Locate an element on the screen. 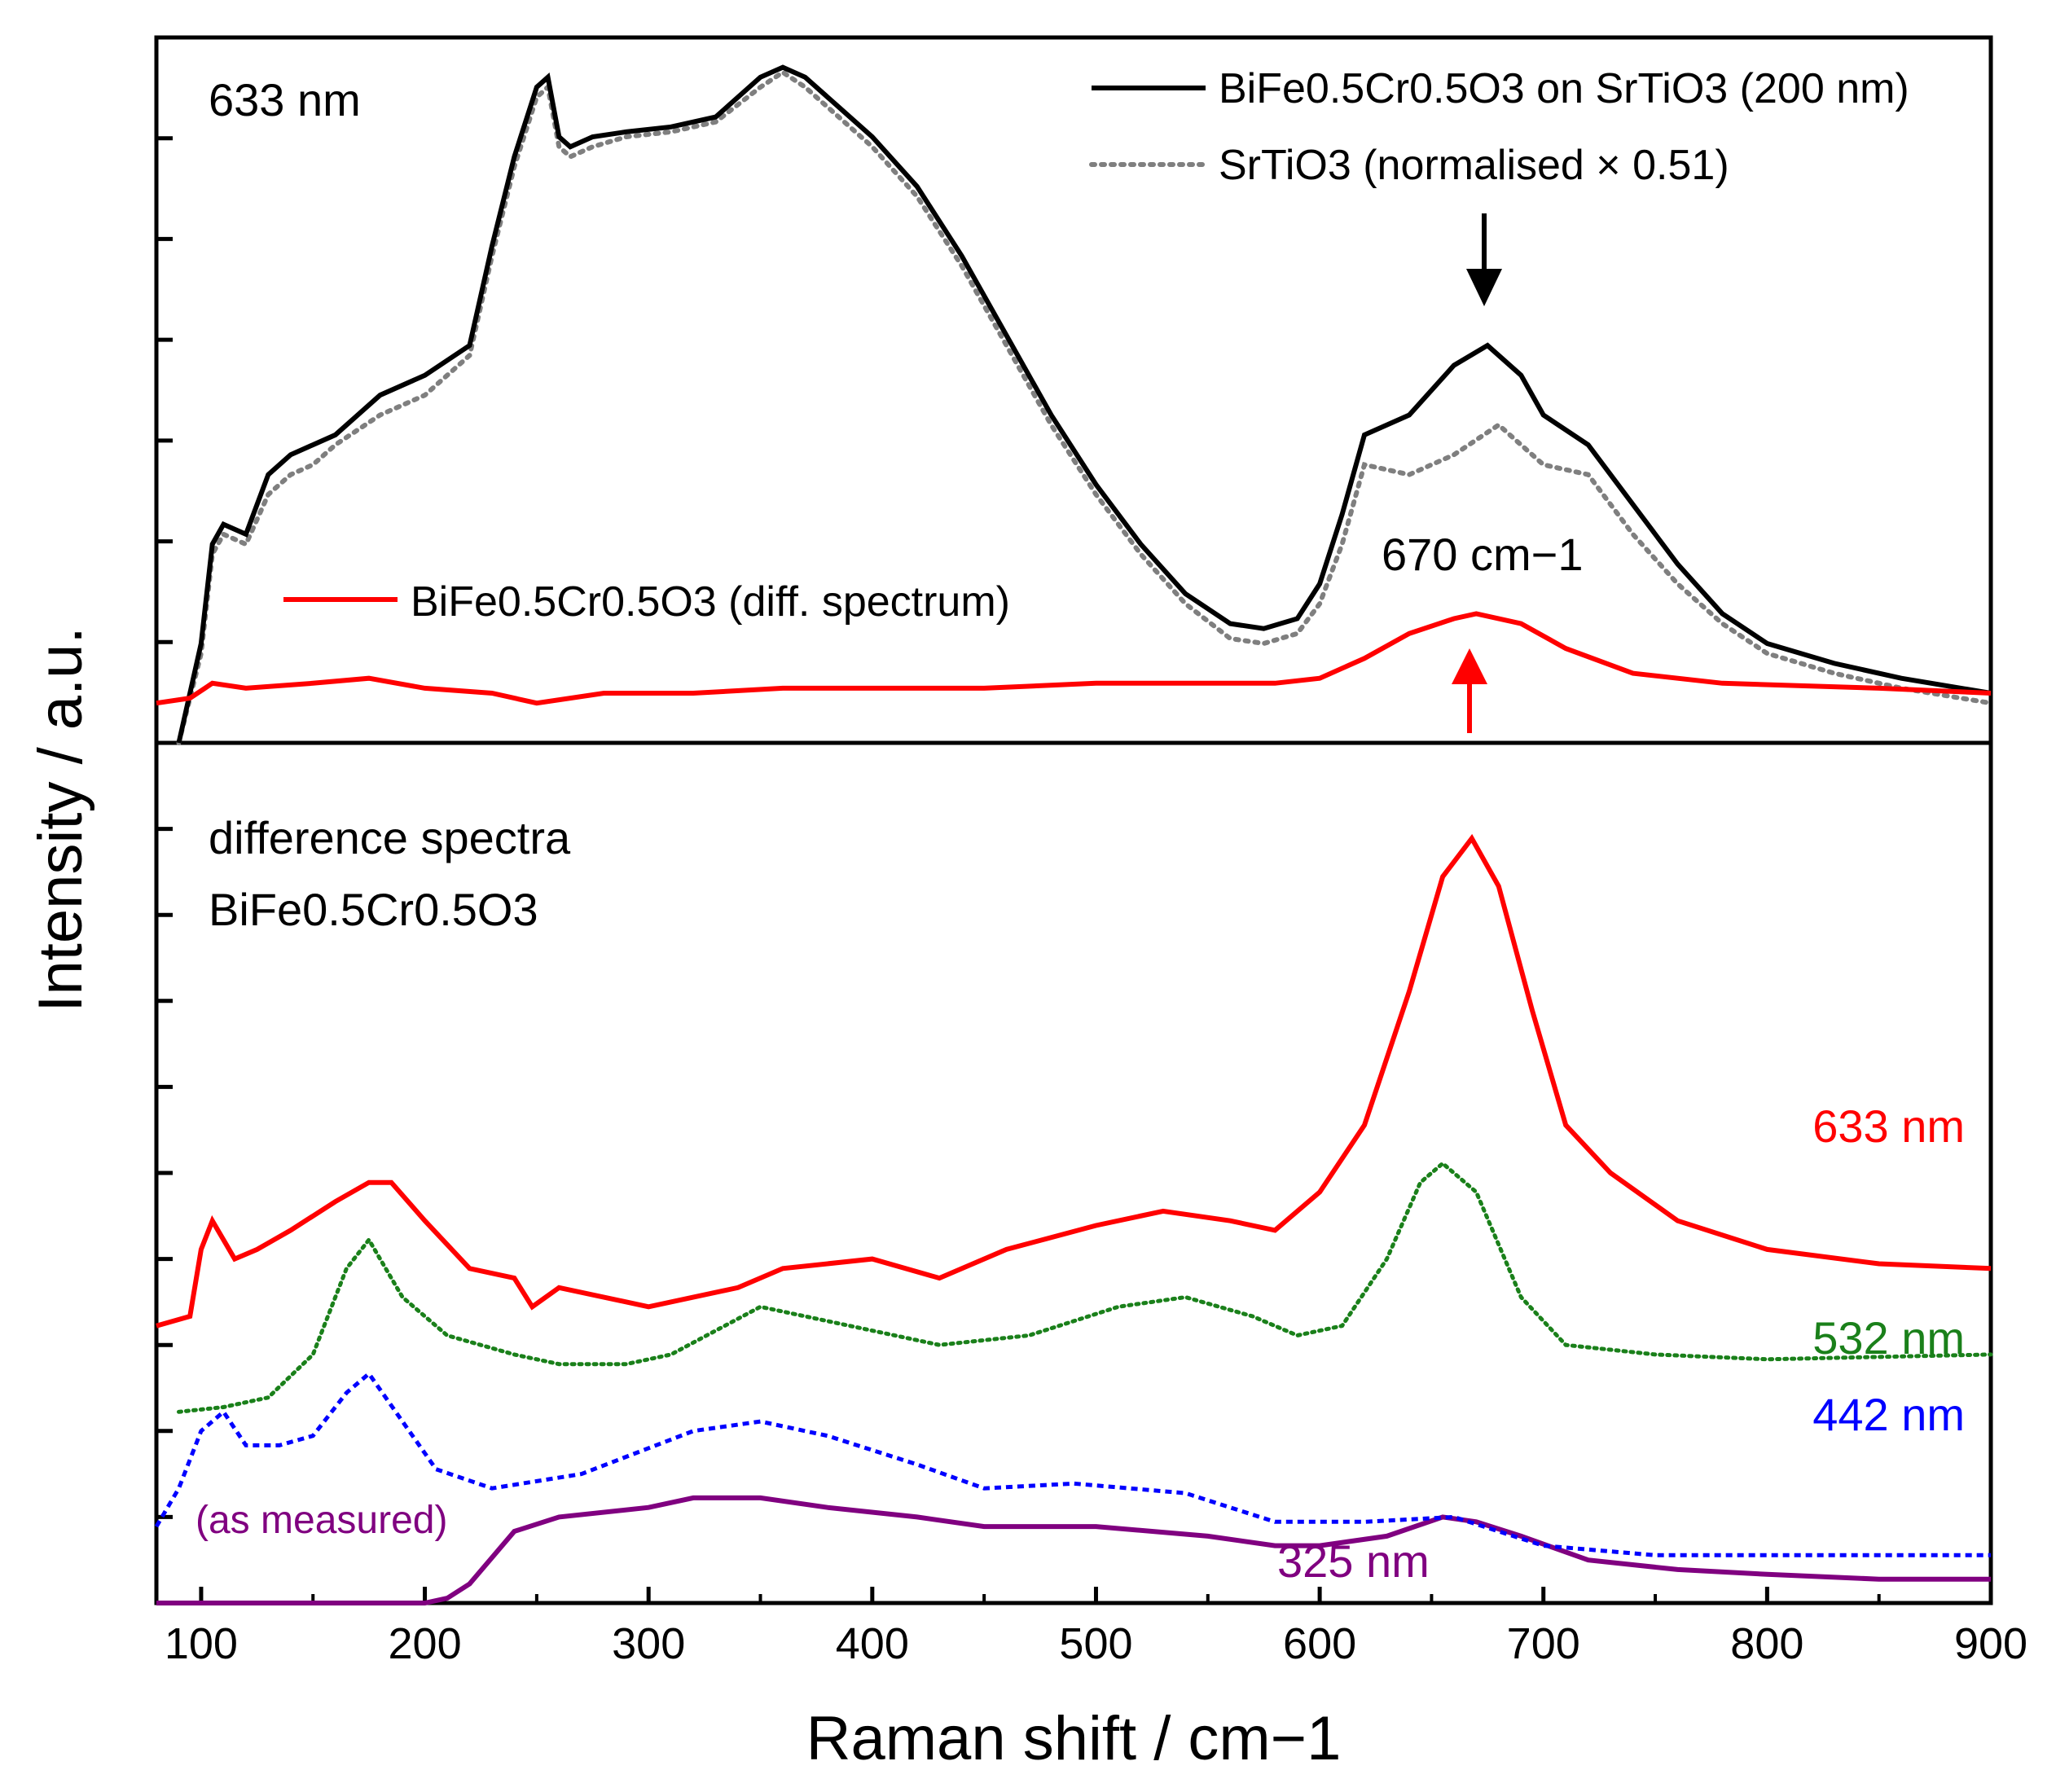 This screenshot has width=2056, height=1792. x-tick-label-500: 500 is located at coordinates (1096, 1643).